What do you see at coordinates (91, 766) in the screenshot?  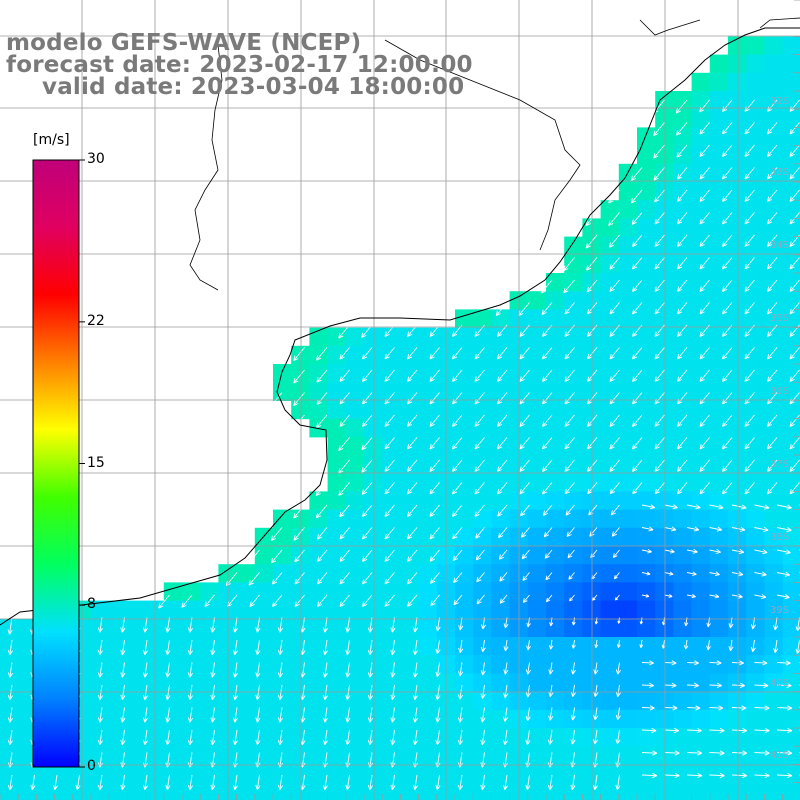 I see `colorbar-tick-label: 0` at bounding box center [91, 766].